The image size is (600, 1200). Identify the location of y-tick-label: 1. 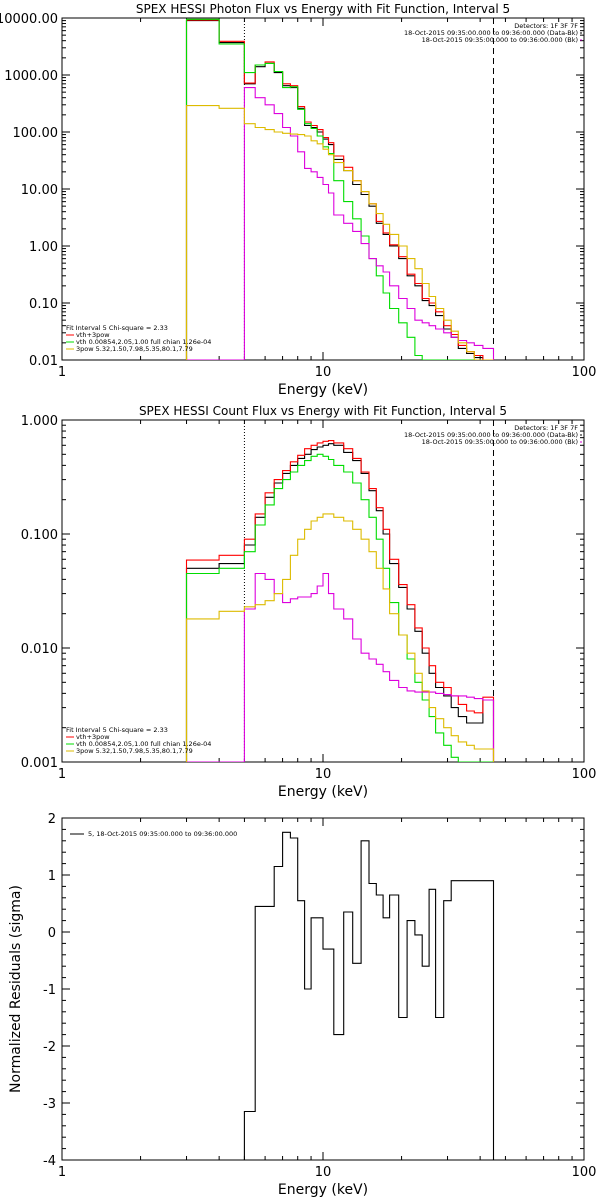
(52, 876).